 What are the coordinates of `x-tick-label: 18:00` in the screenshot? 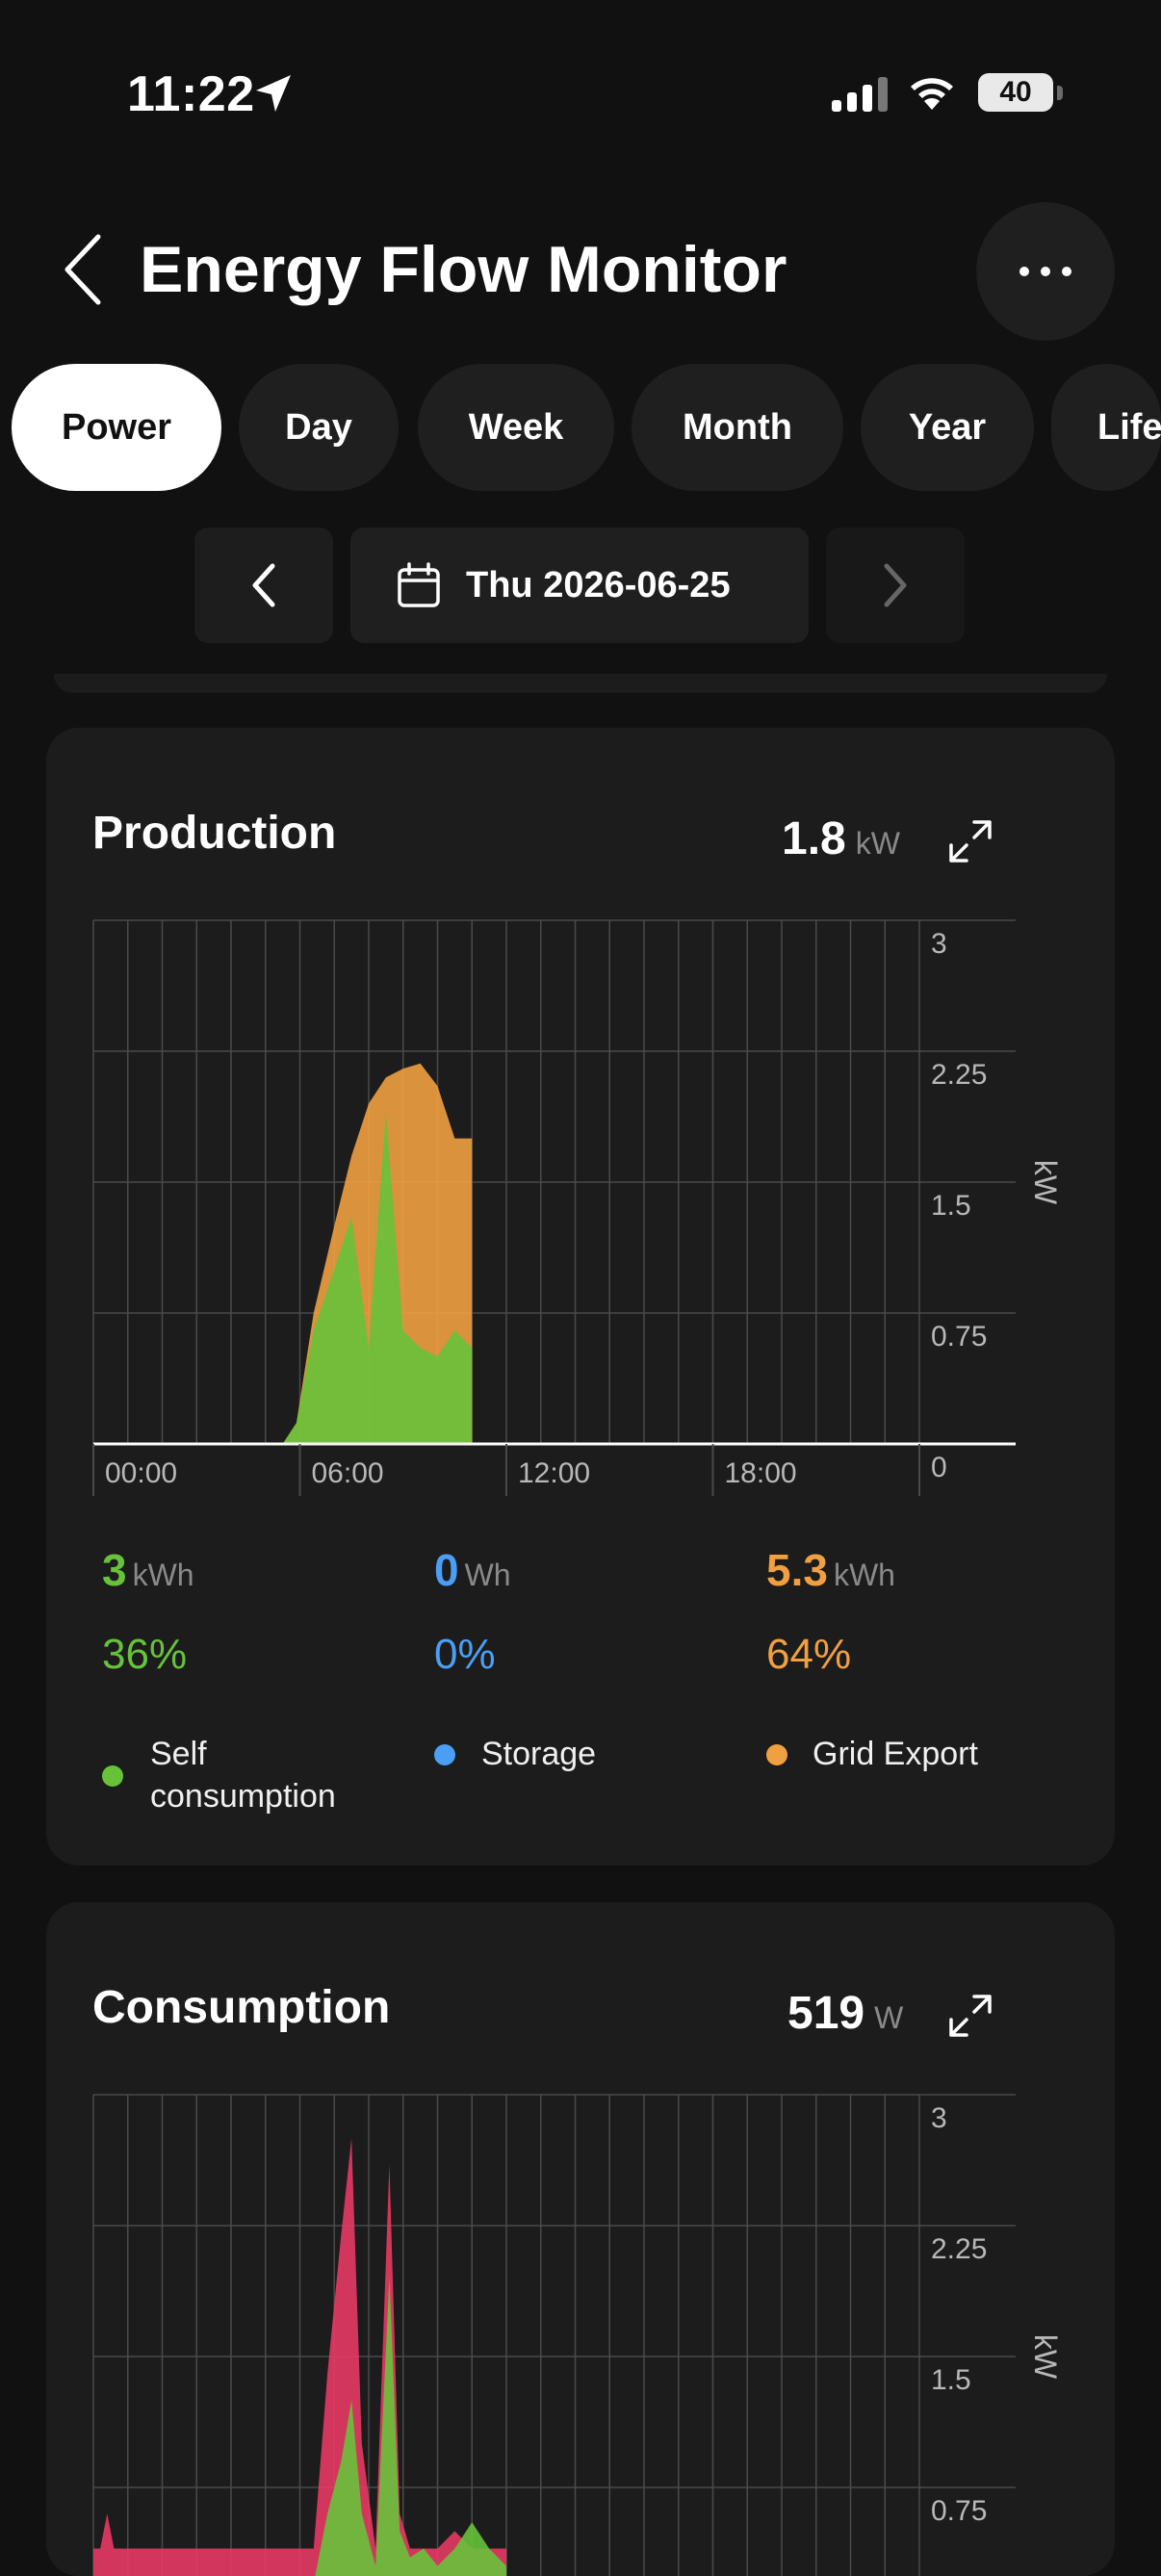 It's located at (761, 1473).